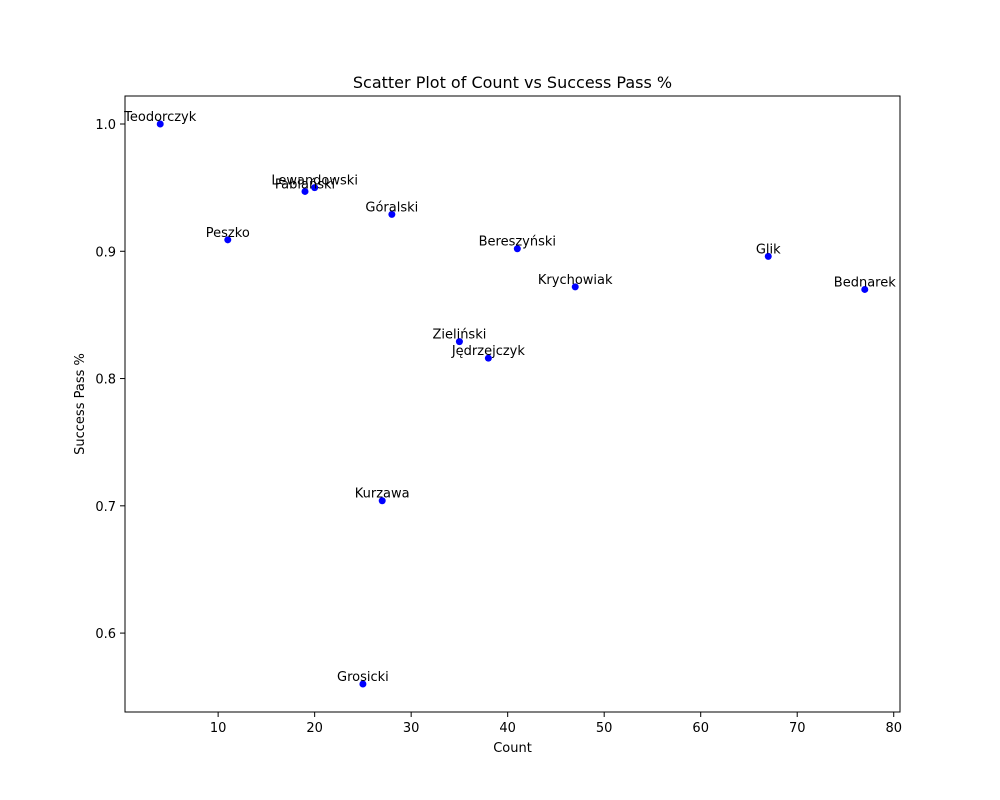 This screenshot has height=800, width=1000. Describe the element at coordinates (488, 351) in the screenshot. I see `point-label: Jędrzejczyk` at that location.